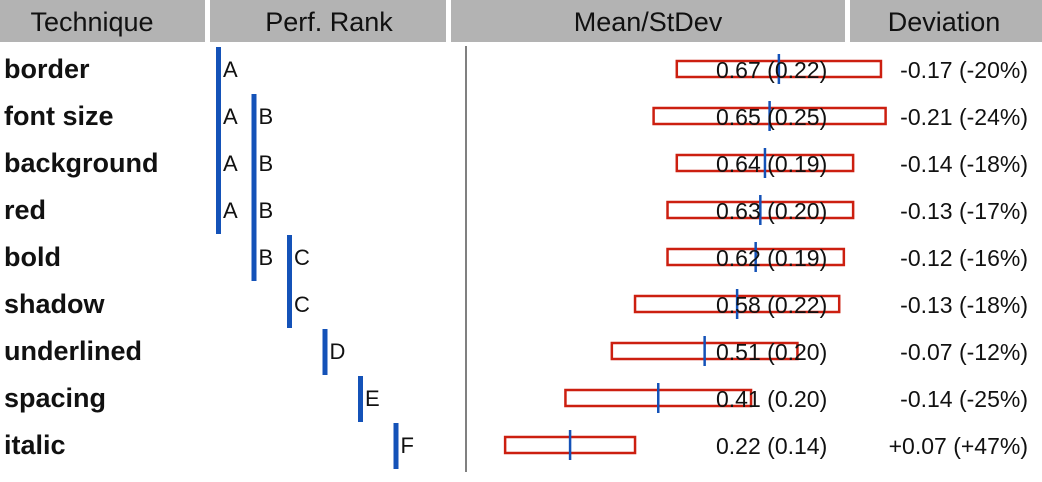  Describe the element at coordinates (771, 399) in the screenshot. I see `mean-sd-value-spacing: 0.41 (0.20)` at that location.